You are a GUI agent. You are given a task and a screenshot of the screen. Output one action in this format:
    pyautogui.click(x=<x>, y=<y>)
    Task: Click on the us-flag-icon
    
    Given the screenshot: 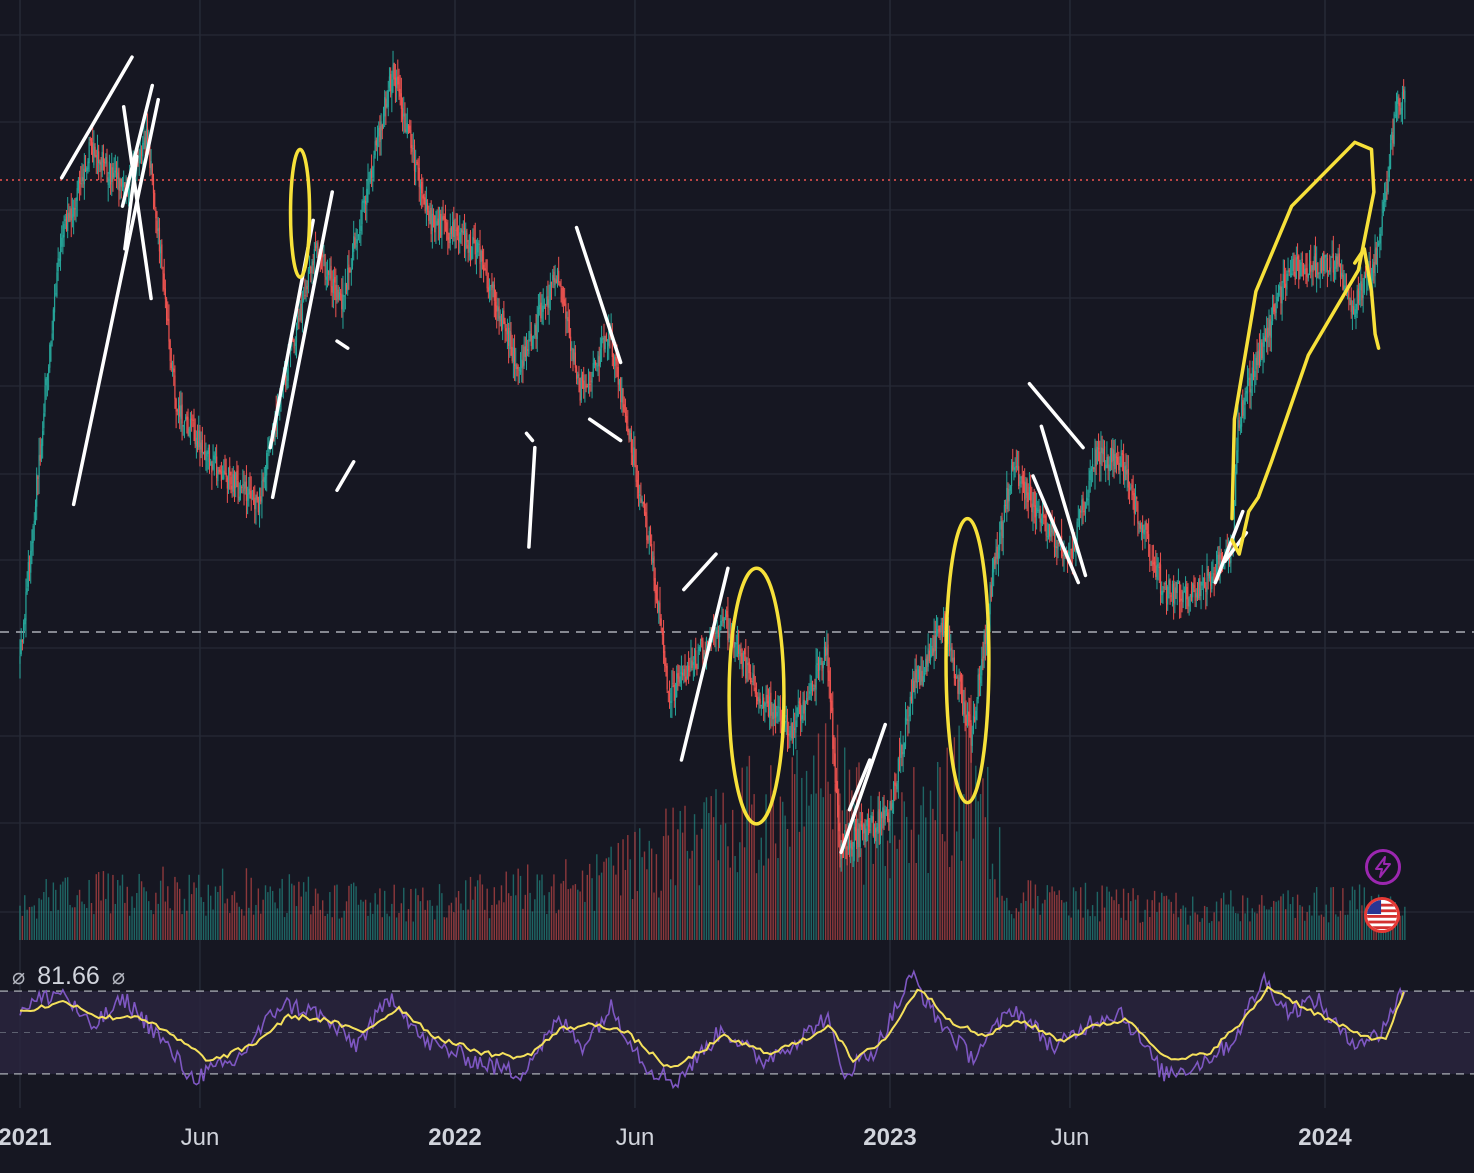 What is the action you would take?
    pyautogui.click(x=1382, y=915)
    